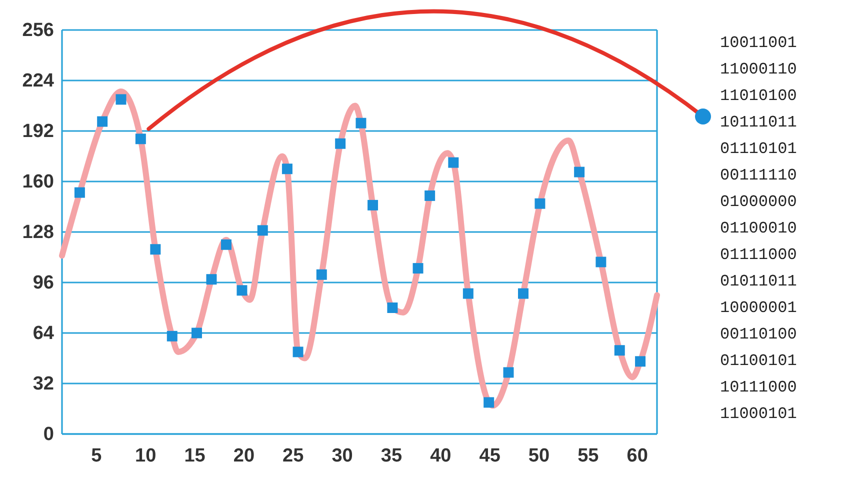 This screenshot has height=478, width=843. What do you see at coordinates (38, 31) in the screenshot?
I see `y-tick-label: 256` at bounding box center [38, 31].